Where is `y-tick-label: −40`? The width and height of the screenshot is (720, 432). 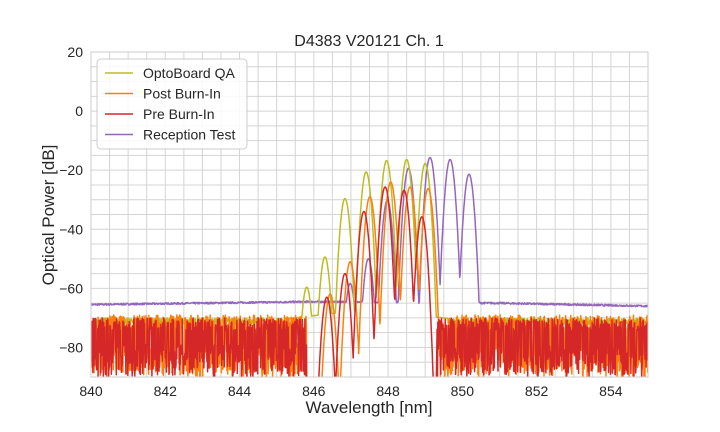 y-tick-label: −40 is located at coordinates (71, 229).